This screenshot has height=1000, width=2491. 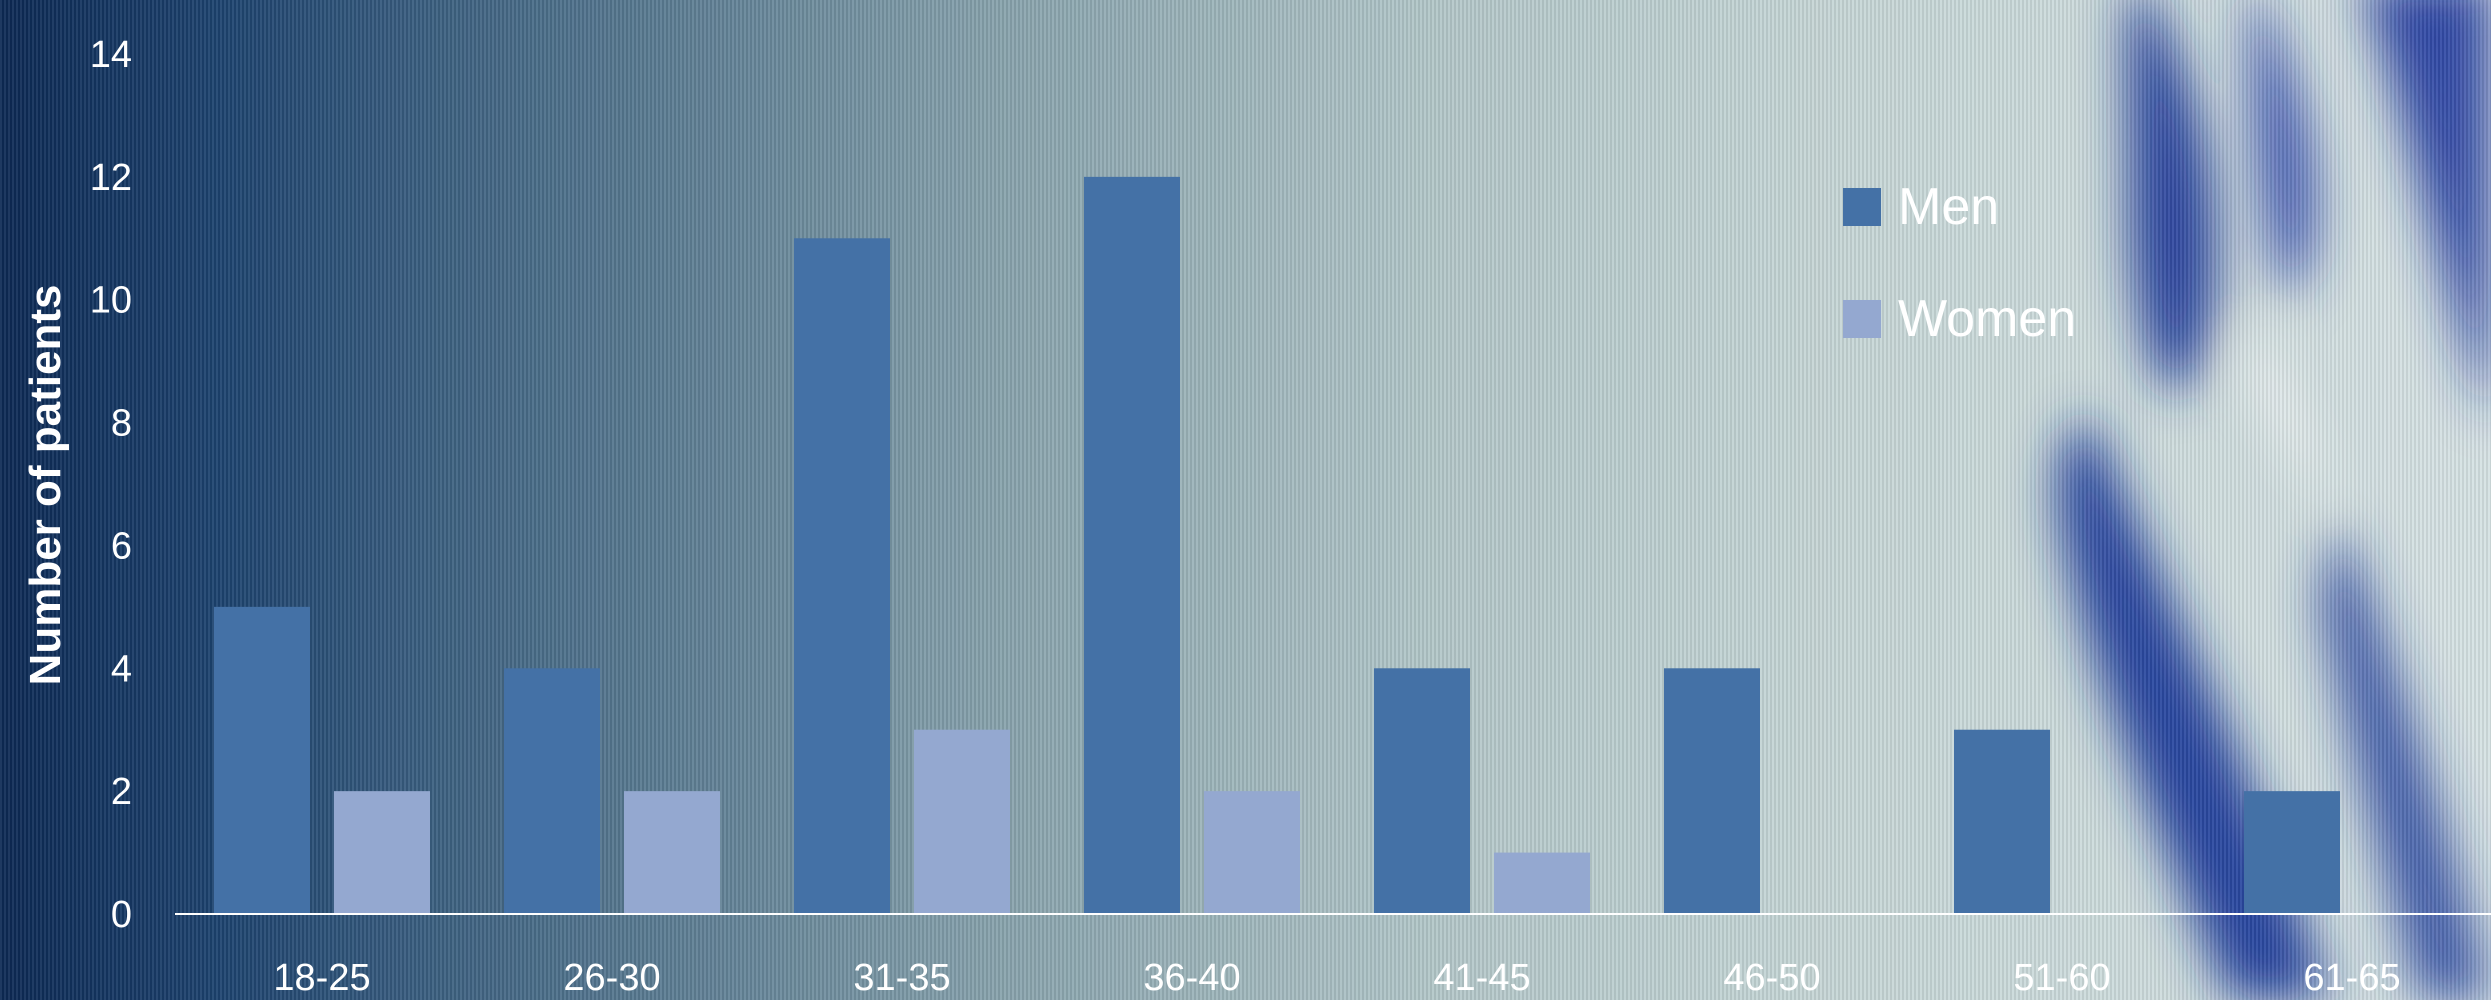 What do you see at coordinates (121, 669) in the screenshot?
I see `y-tick-label: 4` at bounding box center [121, 669].